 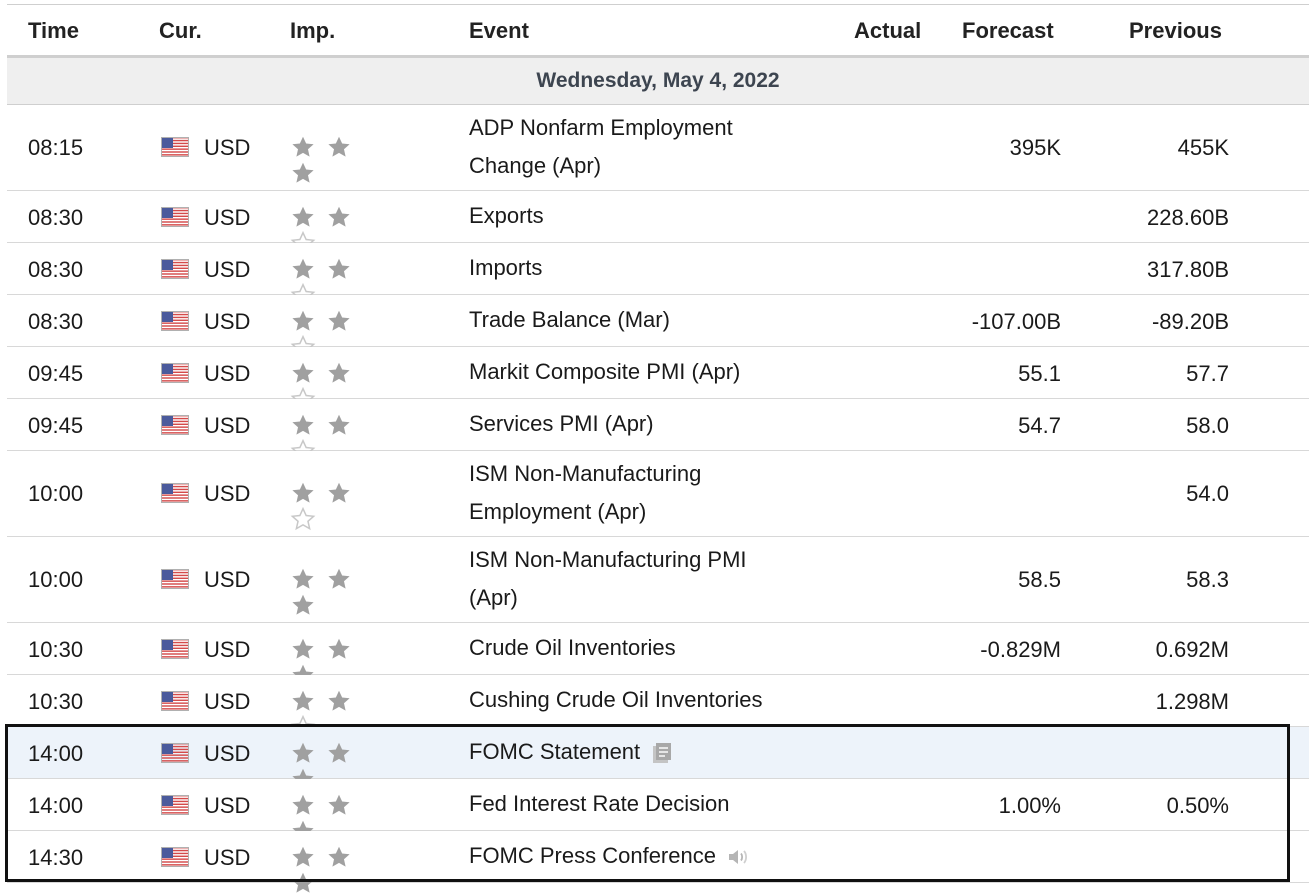 What do you see at coordinates (654, 598) in the screenshot?
I see `event-name-line: (Apr)` at bounding box center [654, 598].